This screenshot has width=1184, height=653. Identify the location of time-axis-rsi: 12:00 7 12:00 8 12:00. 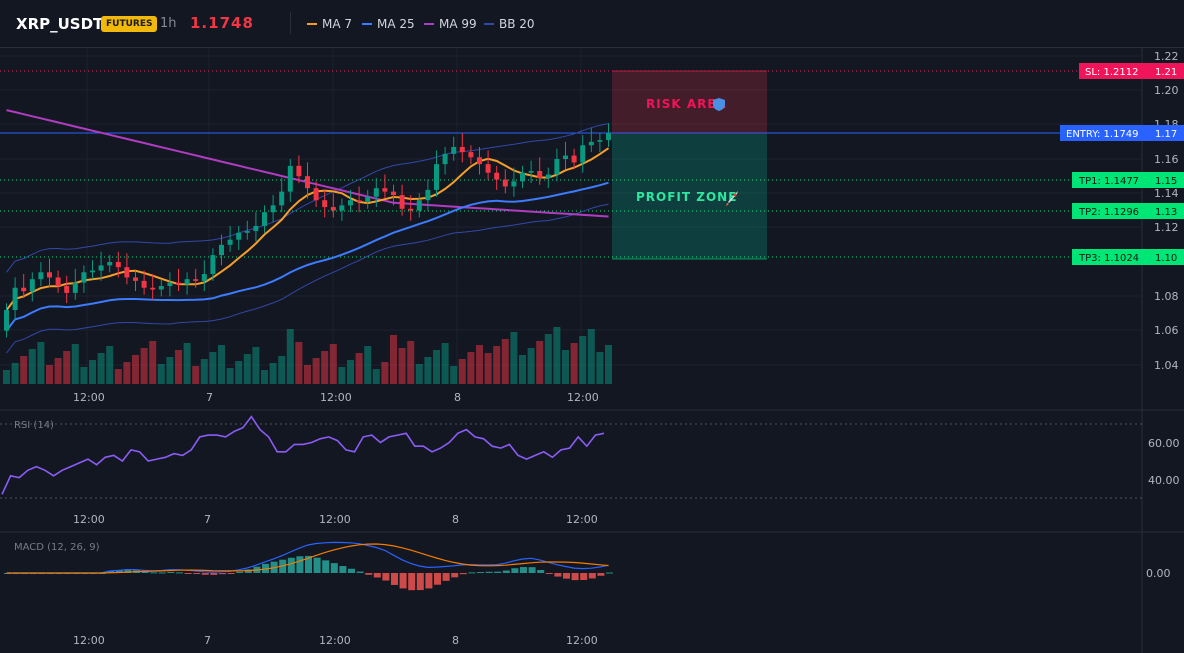
(335, 519).